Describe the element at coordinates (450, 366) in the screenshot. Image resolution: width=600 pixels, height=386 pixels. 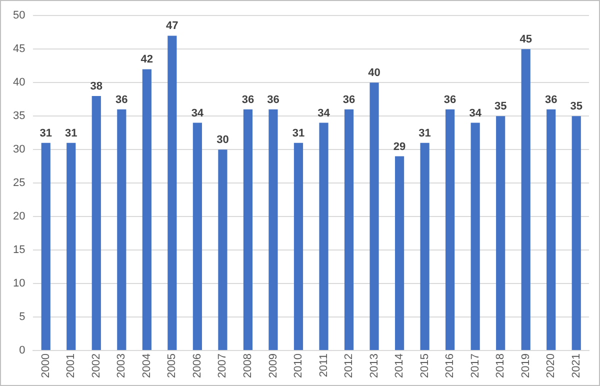
I see `x-tick-label: 2016` at that location.